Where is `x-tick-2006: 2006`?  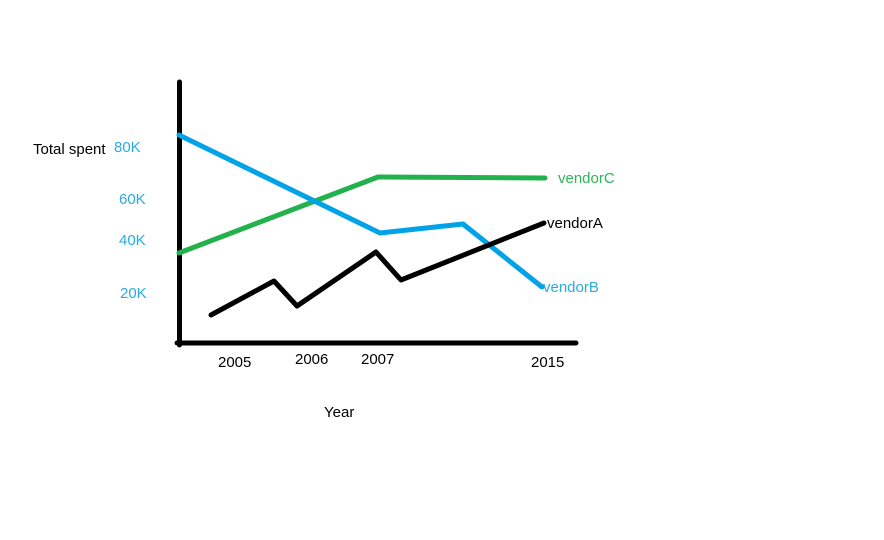 x-tick-2006: 2006 is located at coordinates (312, 359).